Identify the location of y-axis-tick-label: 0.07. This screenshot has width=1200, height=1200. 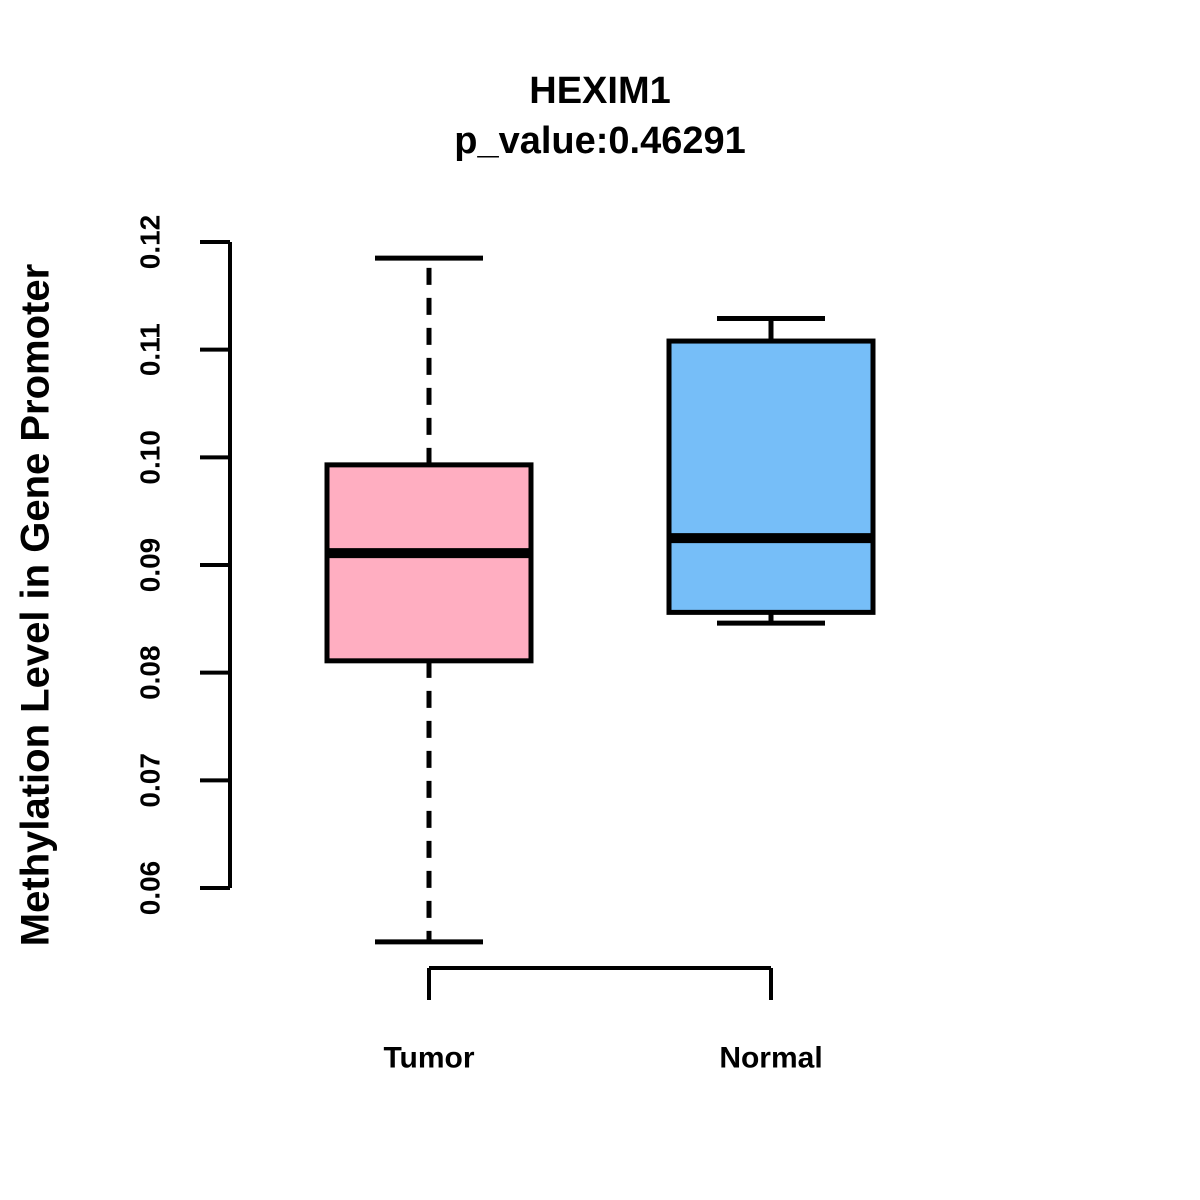
(150, 780).